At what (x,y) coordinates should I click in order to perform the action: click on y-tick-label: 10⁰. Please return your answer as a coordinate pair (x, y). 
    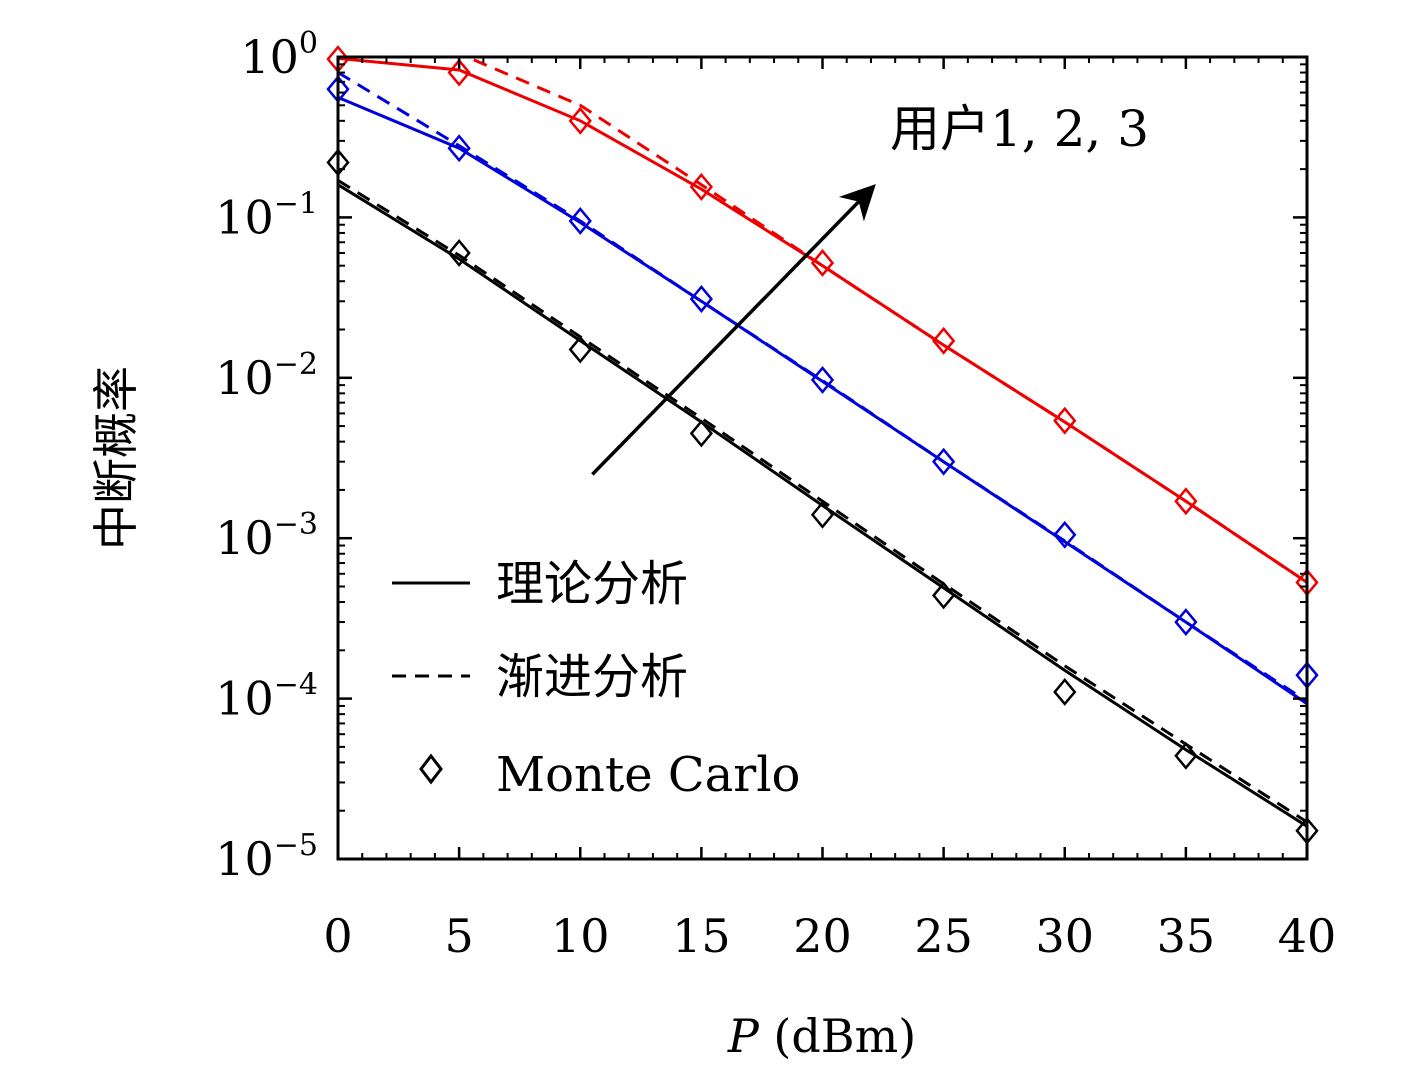
    Looking at the image, I should click on (279, 55).